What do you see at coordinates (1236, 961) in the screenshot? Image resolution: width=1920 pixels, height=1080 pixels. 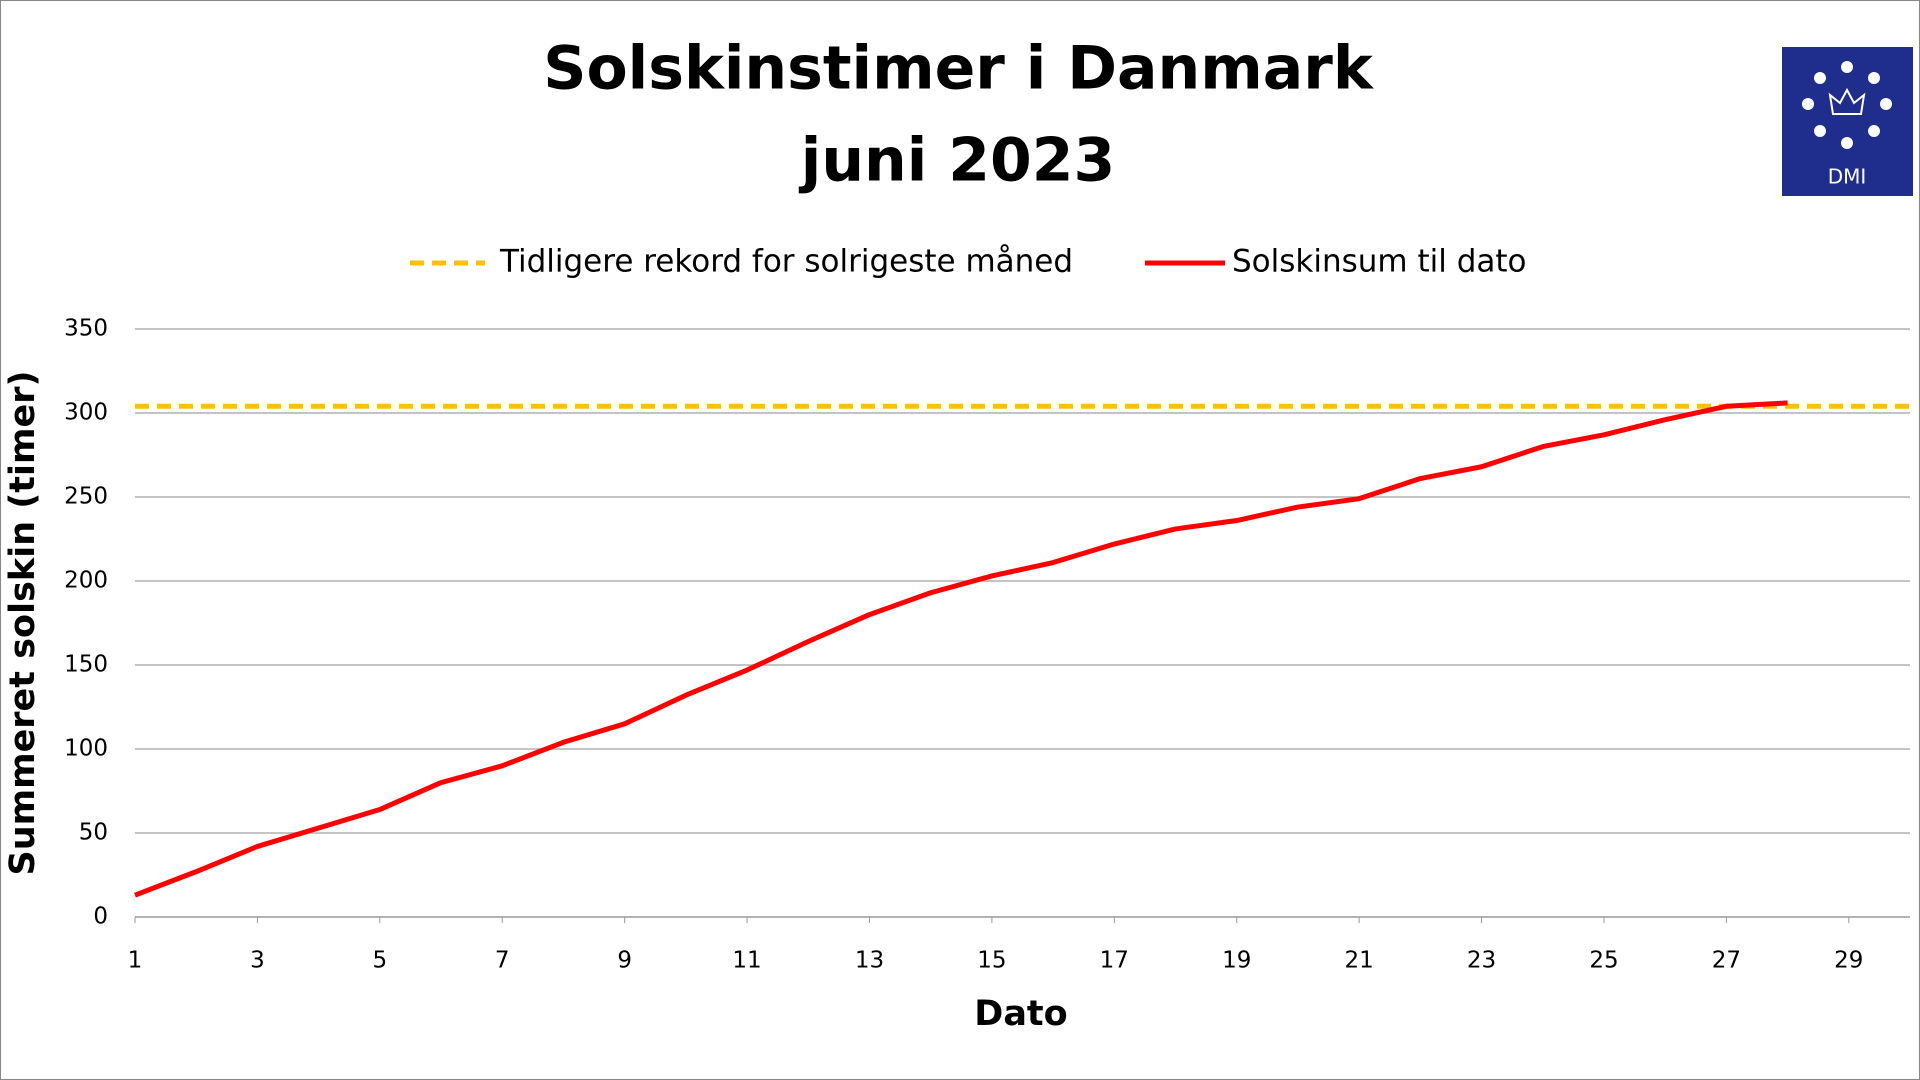 I see `x-tick-label: 19` at bounding box center [1236, 961].